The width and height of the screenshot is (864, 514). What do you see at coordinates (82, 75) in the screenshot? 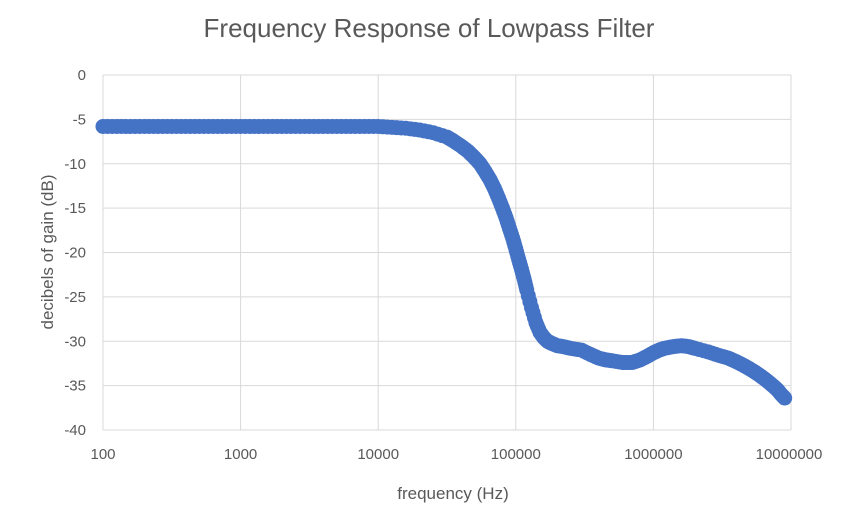
I see `y-tick-label: 0` at bounding box center [82, 75].